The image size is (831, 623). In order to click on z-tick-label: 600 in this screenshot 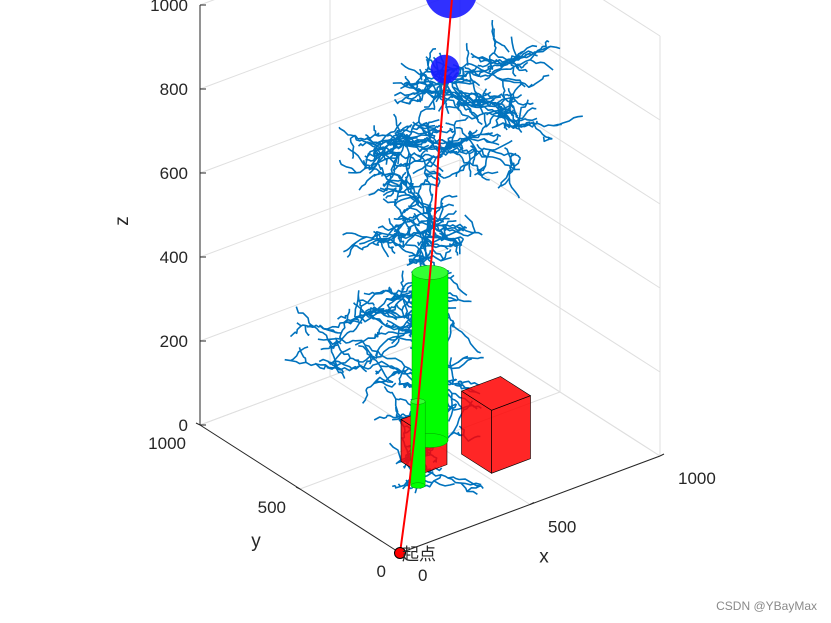, I will do `click(174, 173)`.